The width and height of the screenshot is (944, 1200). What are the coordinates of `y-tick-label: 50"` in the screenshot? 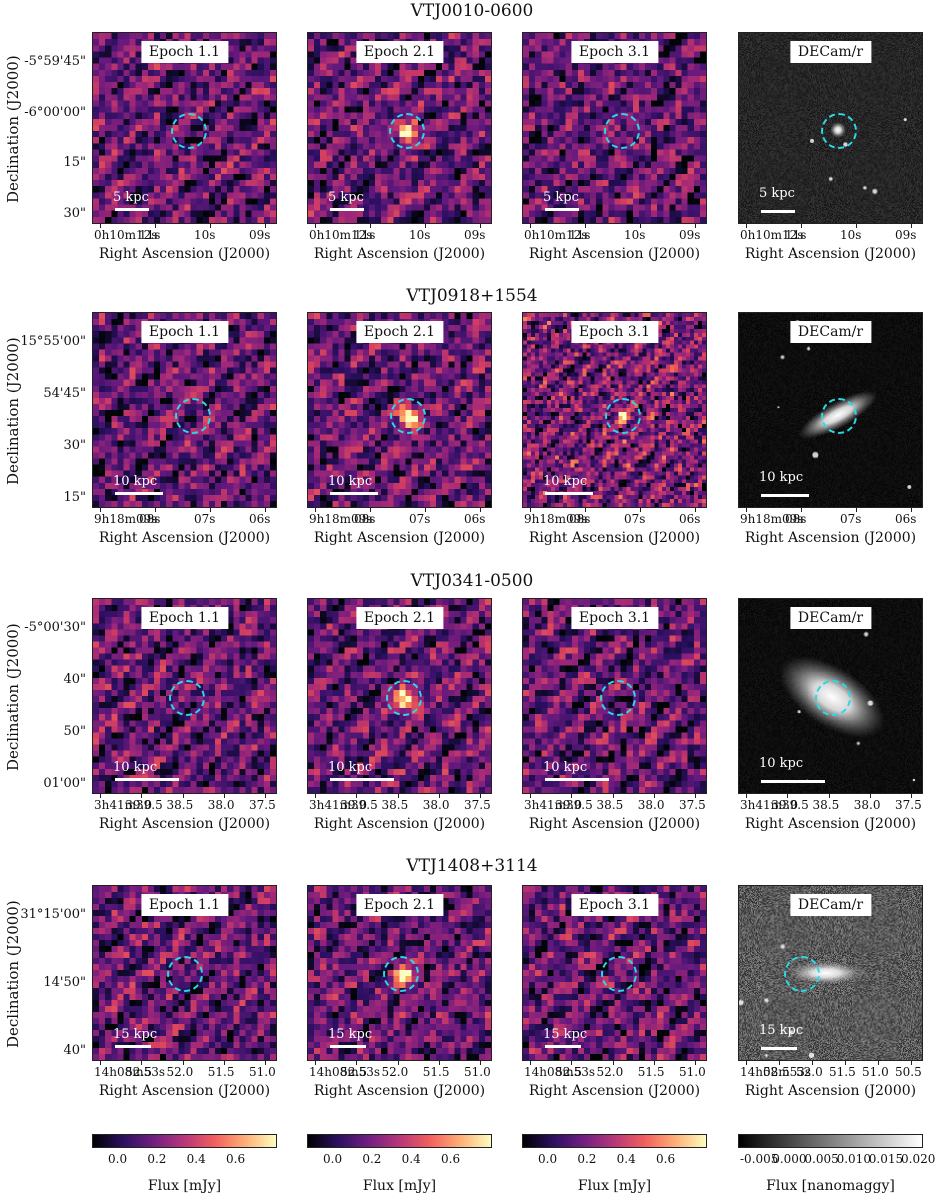 It's located at (74, 731).